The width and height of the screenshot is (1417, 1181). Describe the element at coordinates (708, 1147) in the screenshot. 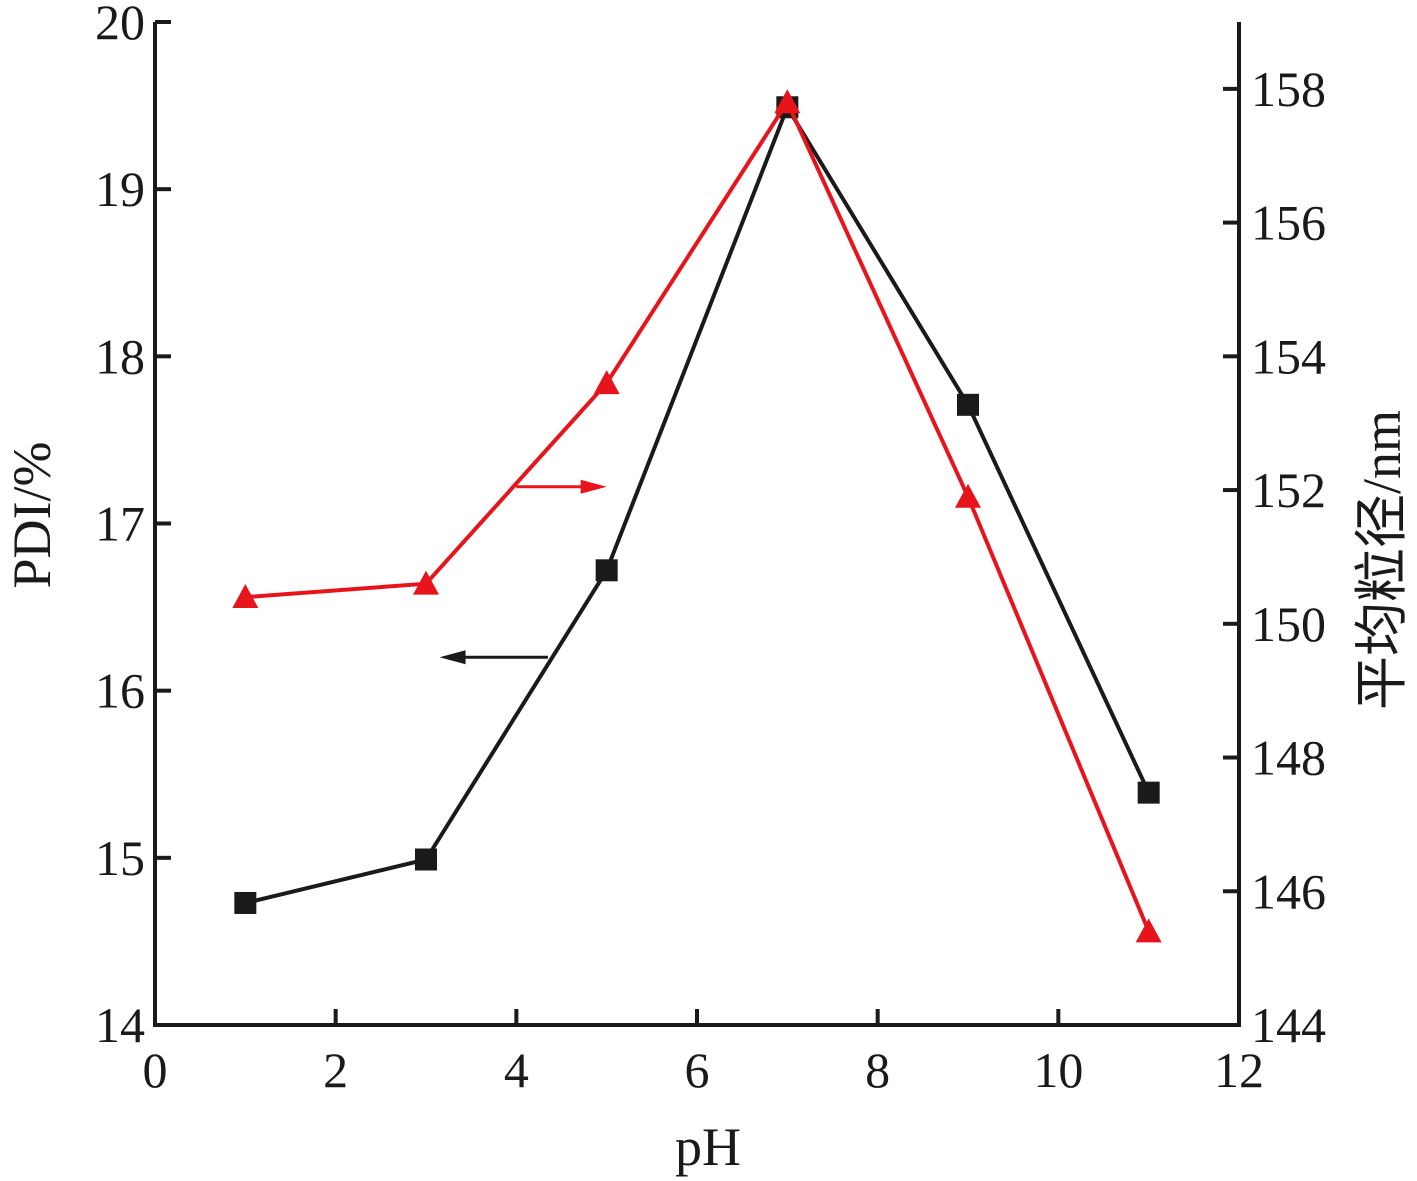

I see `x-axis-title: pH` at that location.